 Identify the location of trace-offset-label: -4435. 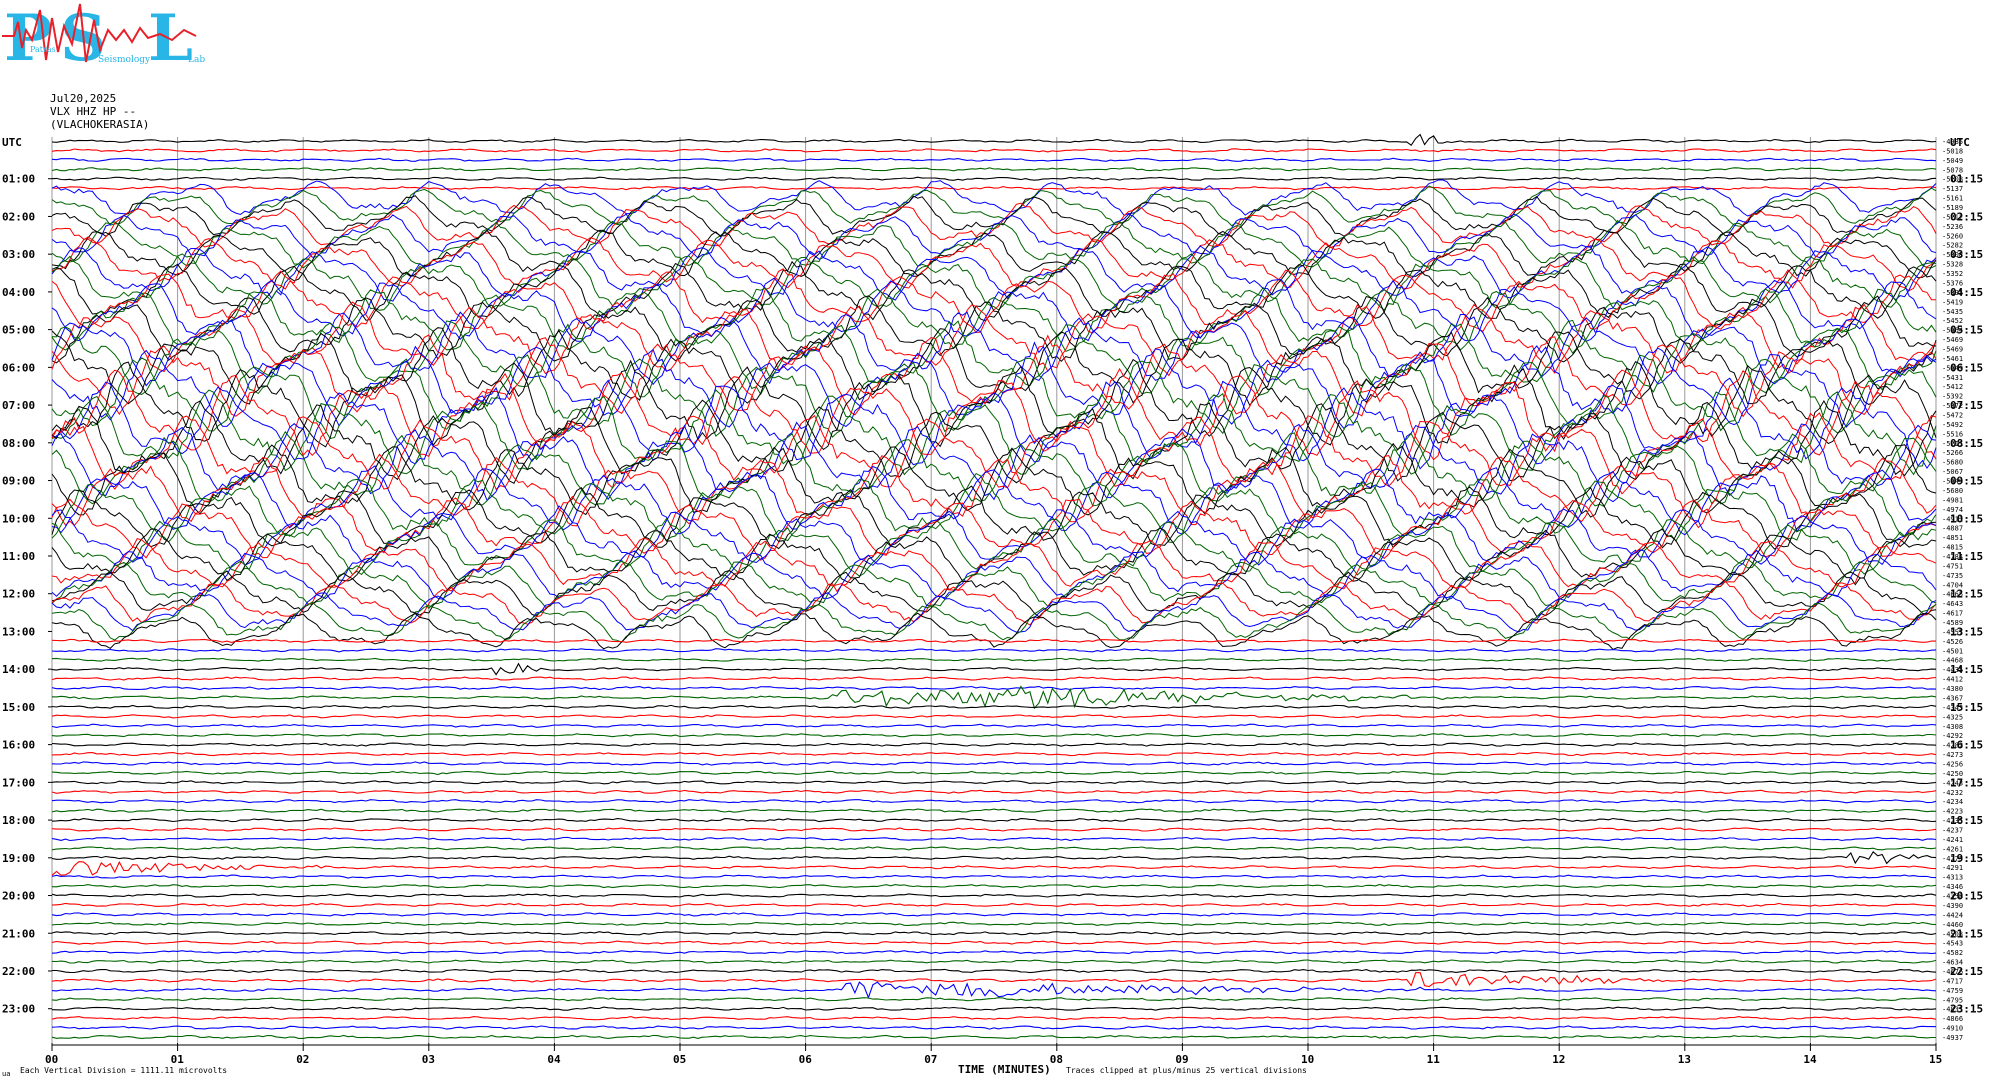
(1952, 670).